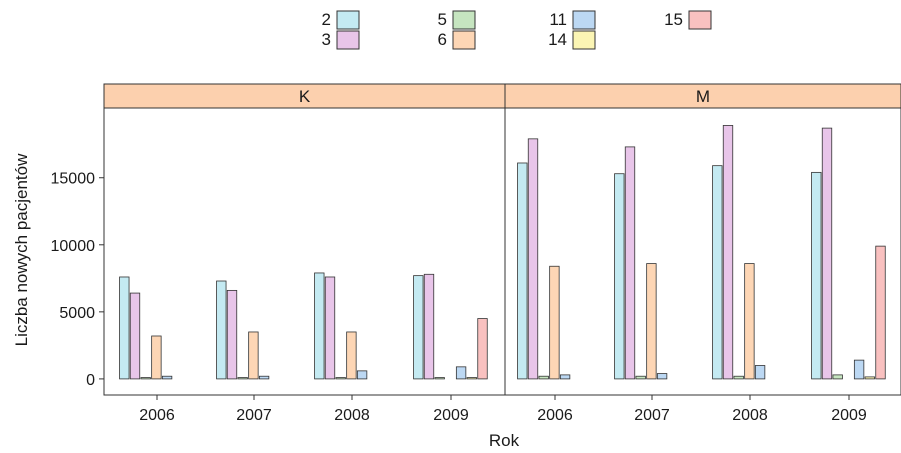 The height and width of the screenshot is (453, 901). What do you see at coordinates (442, 39) in the screenshot?
I see `legend-label: 6` at bounding box center [442, 39].